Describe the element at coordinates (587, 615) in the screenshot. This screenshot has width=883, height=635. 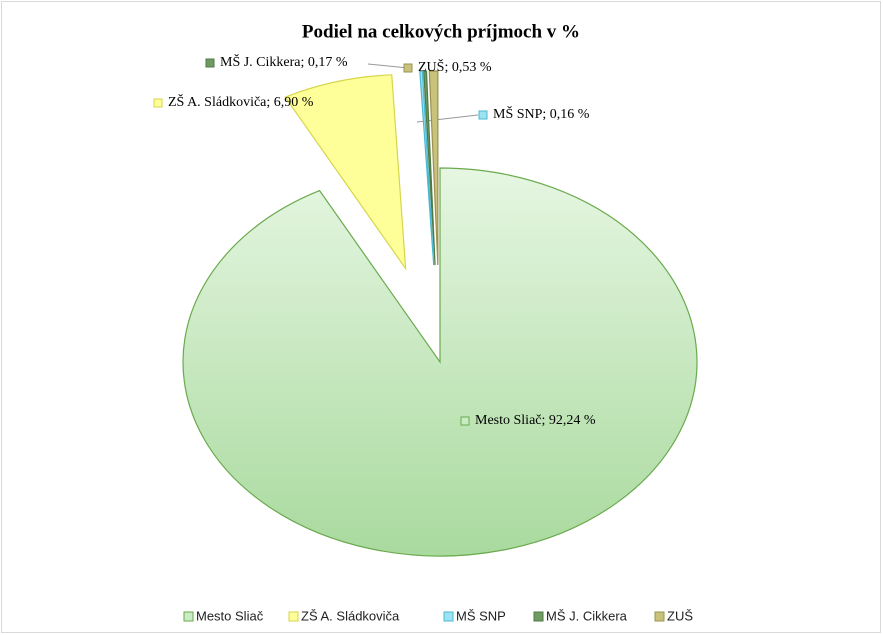
I see `legend-label: MŠ J. Cikkera` at that location.